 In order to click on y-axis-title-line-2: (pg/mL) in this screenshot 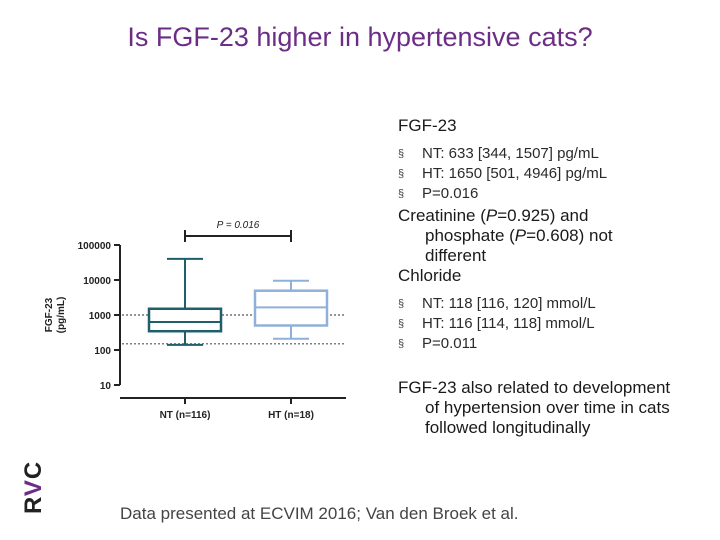, I will do `click(61, 315)`.